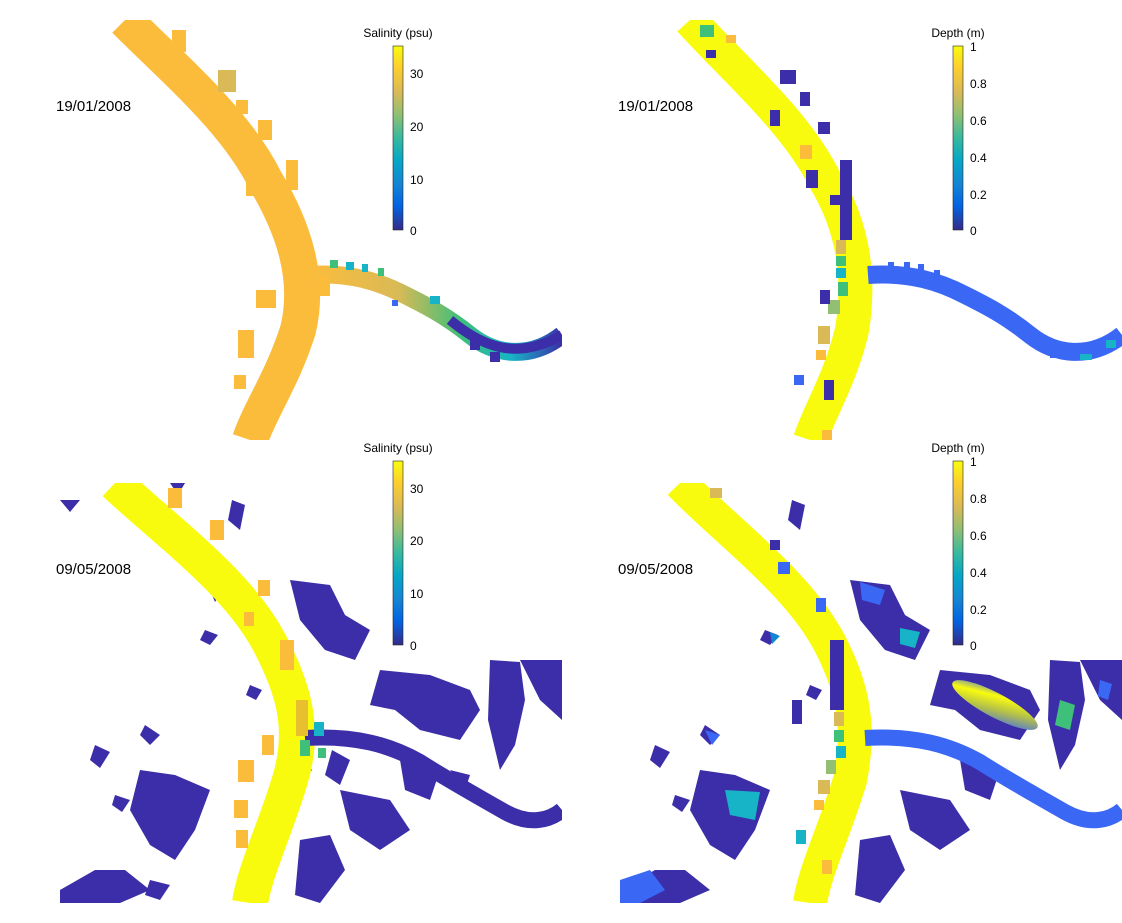  What do you see at coordinates (415, 311) in the screenshot?
I see `tributary-cells` at bounding box center [415, 311].